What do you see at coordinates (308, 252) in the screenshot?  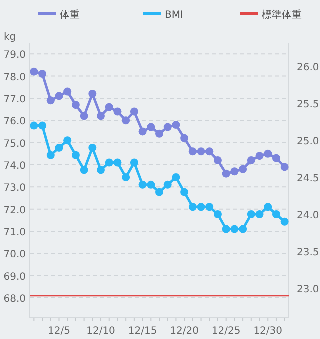 I see `y2-tick-label: 23.5` at bounding box center [308, 252].